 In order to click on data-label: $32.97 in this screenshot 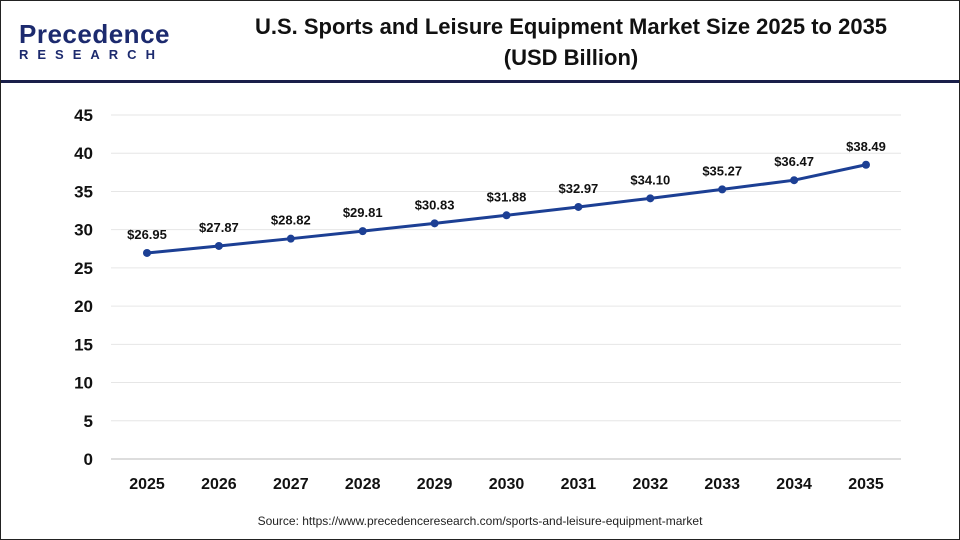, I will do `click(579, 188)`.